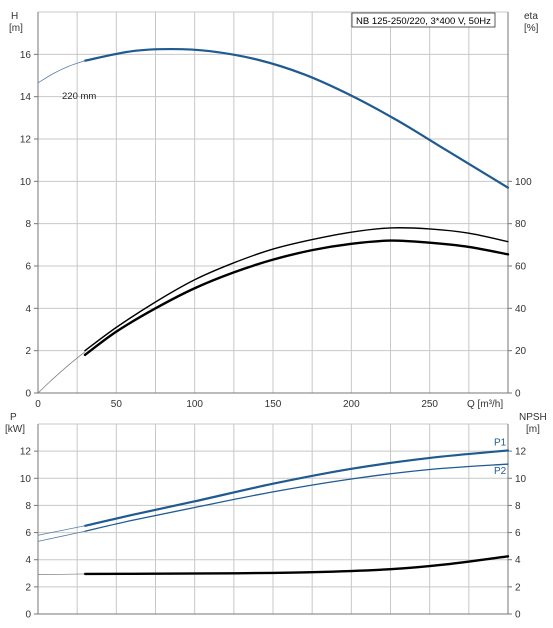 The height and width of the screenshot is (628, 553). I want to click on right-tick-label: 12, so click(521, 452).